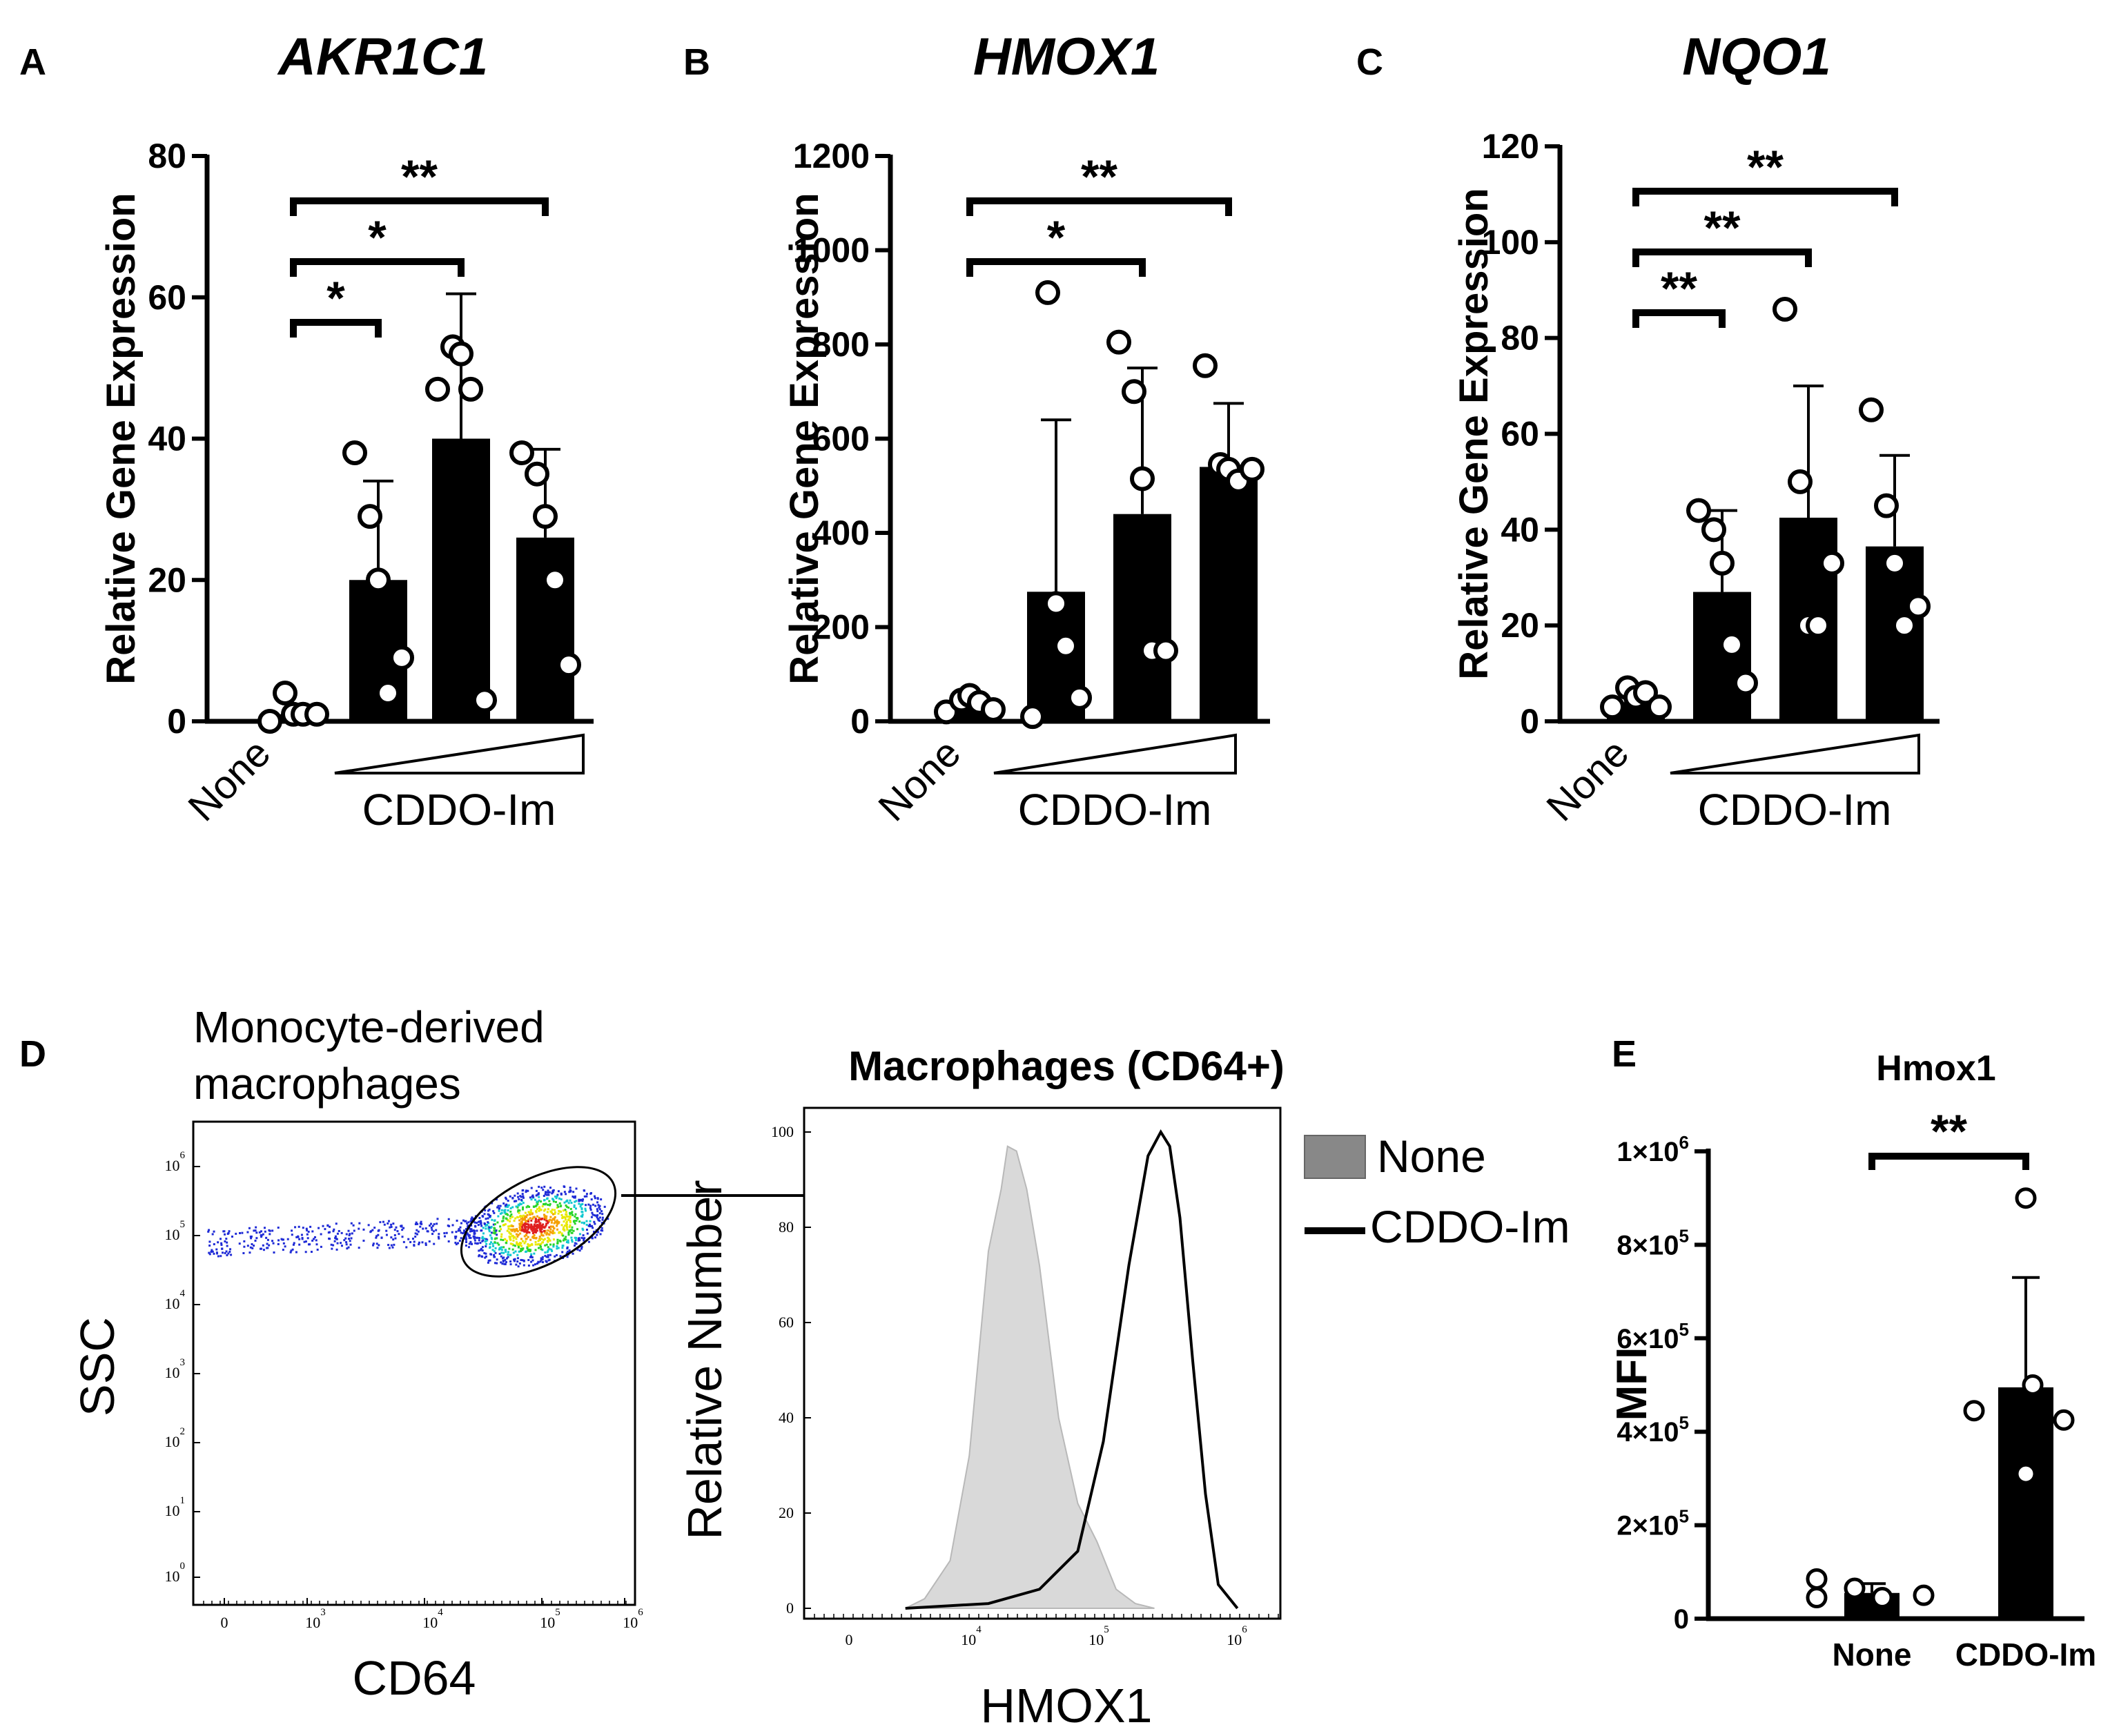  Describe the element at coordinates (841, 533) in the screenshot. I see `panel-b-y-tick-label: 400` at that location.